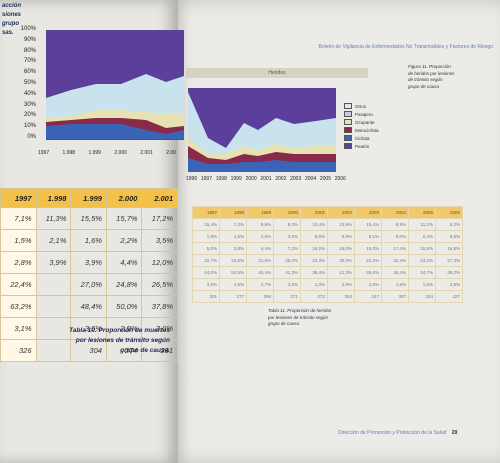  I want to click on table-row: 63,2% 48,4% 50,0% 37,8%, so click(89, 306).